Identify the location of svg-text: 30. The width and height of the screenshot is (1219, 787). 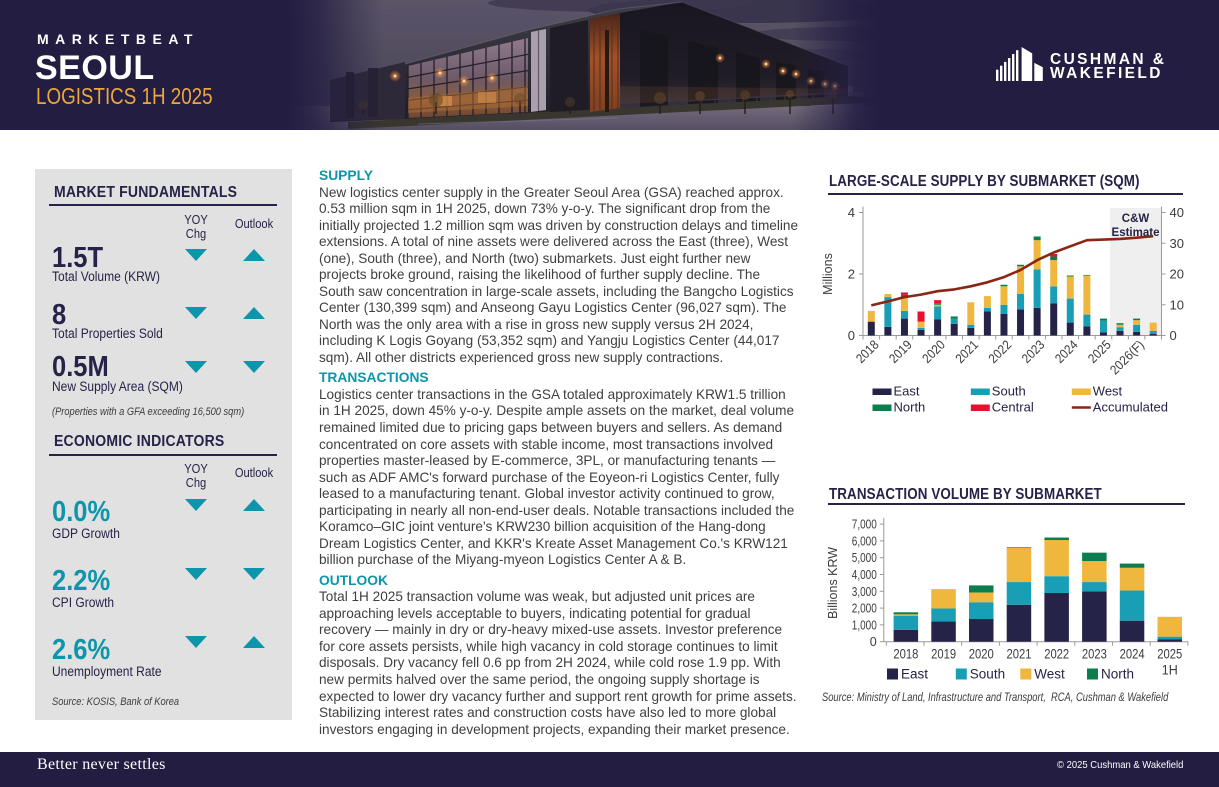
(1177, 243).